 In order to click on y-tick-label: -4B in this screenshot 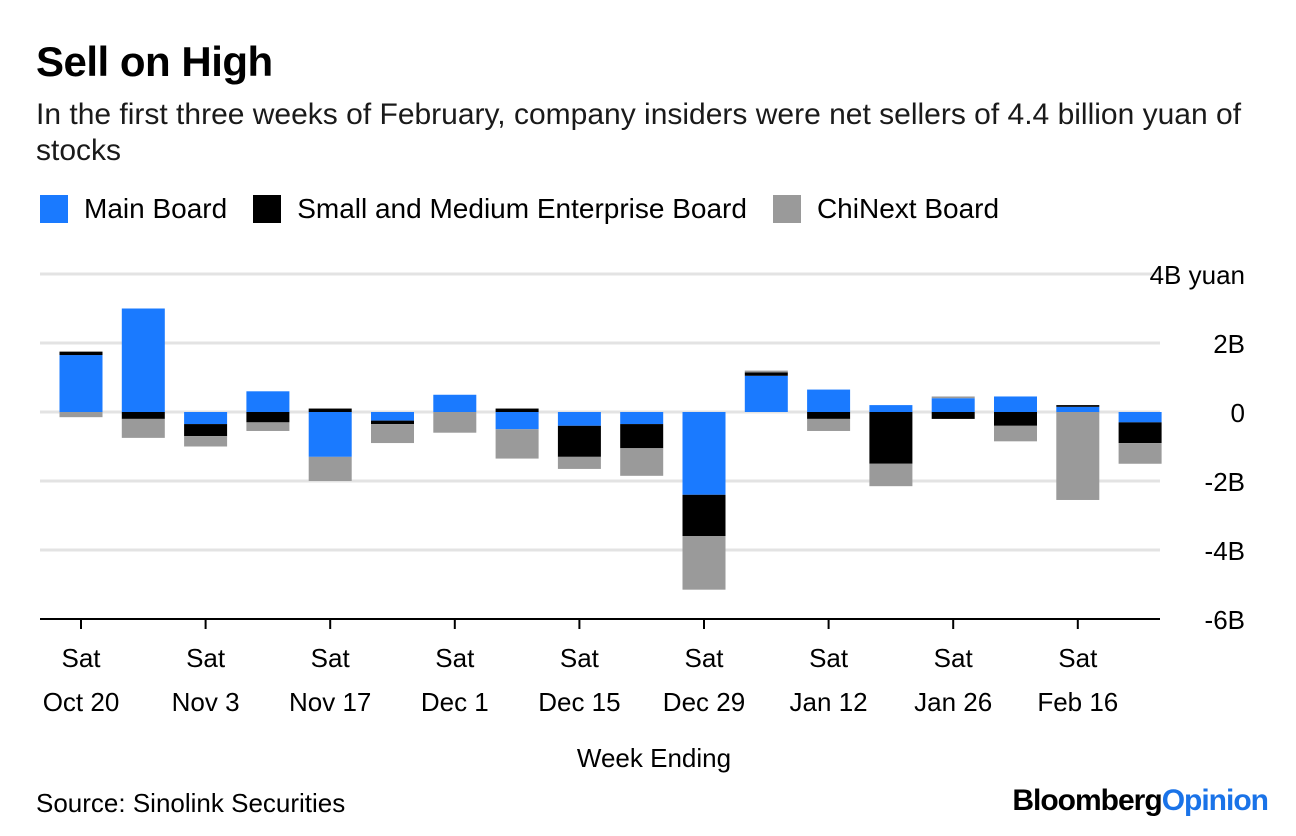, I will do `click(1225, 551)`.